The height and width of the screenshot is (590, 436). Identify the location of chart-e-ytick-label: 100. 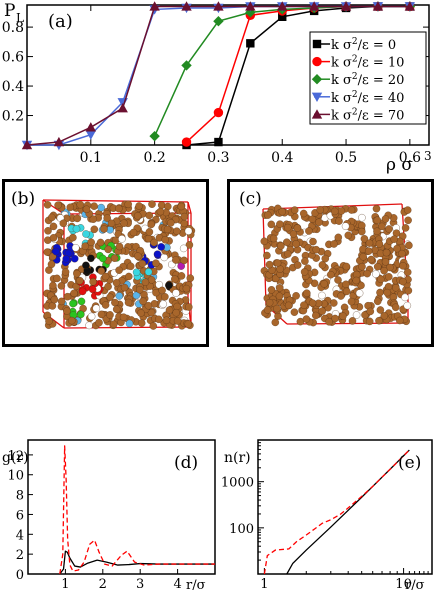
(241, 529).